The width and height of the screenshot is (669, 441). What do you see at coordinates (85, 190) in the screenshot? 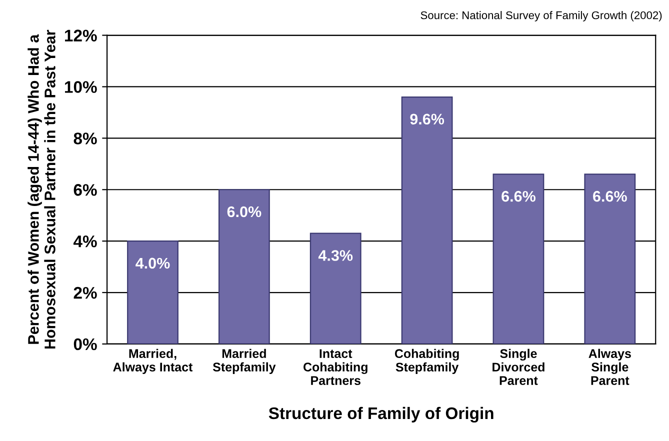
I see `y-tick-label: 6%` at bounding box center [85, 190].